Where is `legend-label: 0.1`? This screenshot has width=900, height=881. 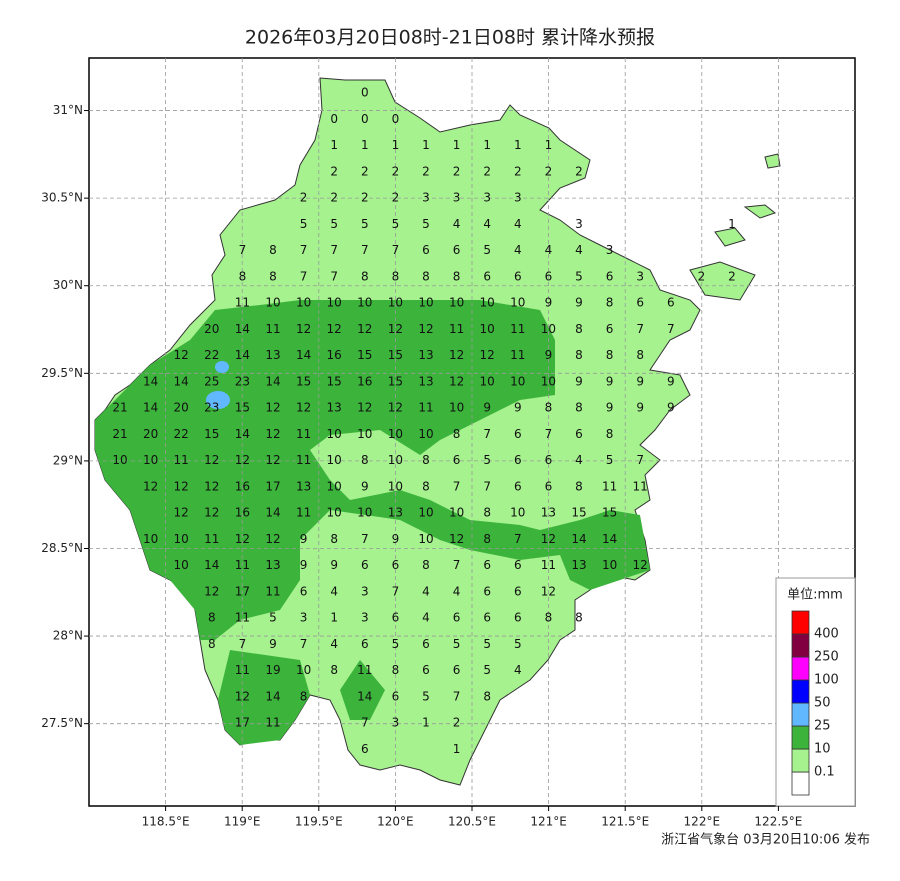 legend-label: 0.1 is located at coordinates (824, 772).